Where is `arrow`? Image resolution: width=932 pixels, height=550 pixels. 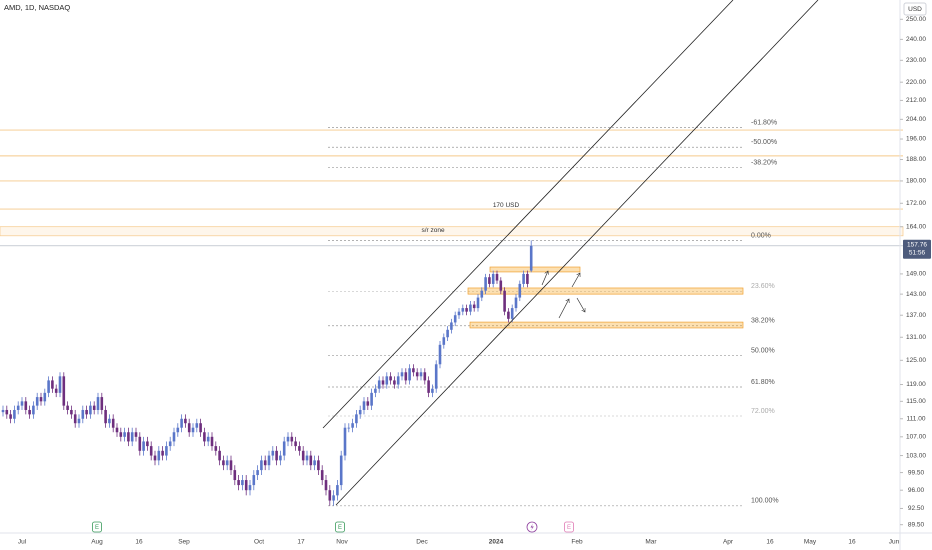 arrow is located at coordinates (575, 280).